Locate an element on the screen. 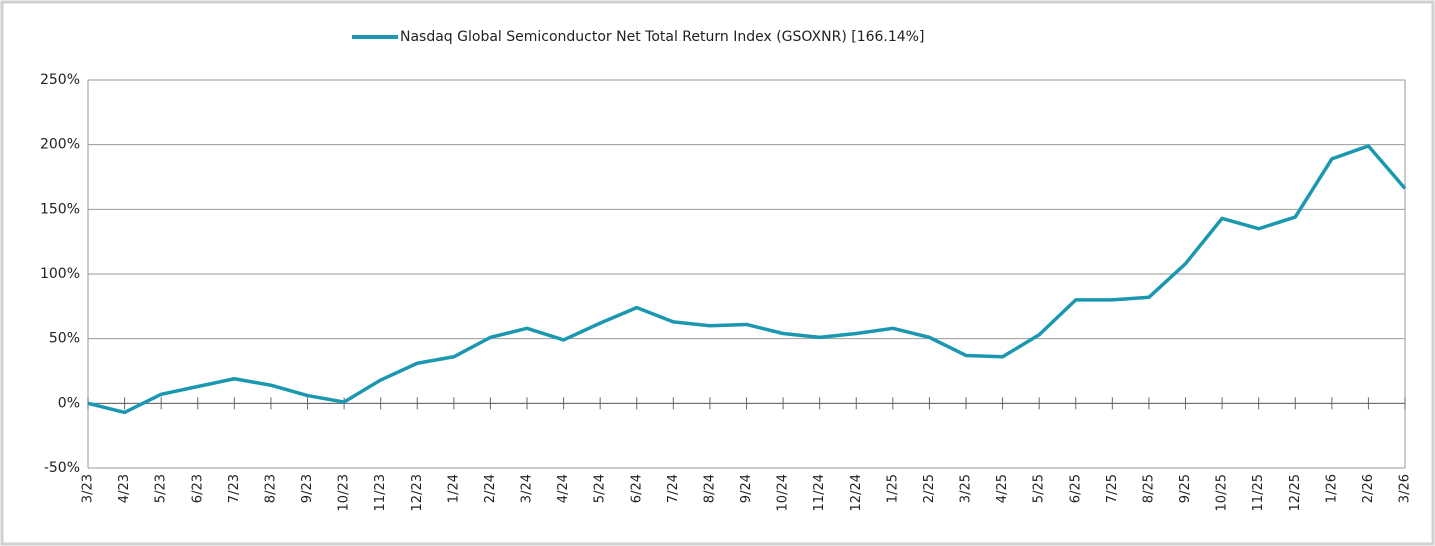  y-tick-label: 250% is located at coordinates (60, 80).